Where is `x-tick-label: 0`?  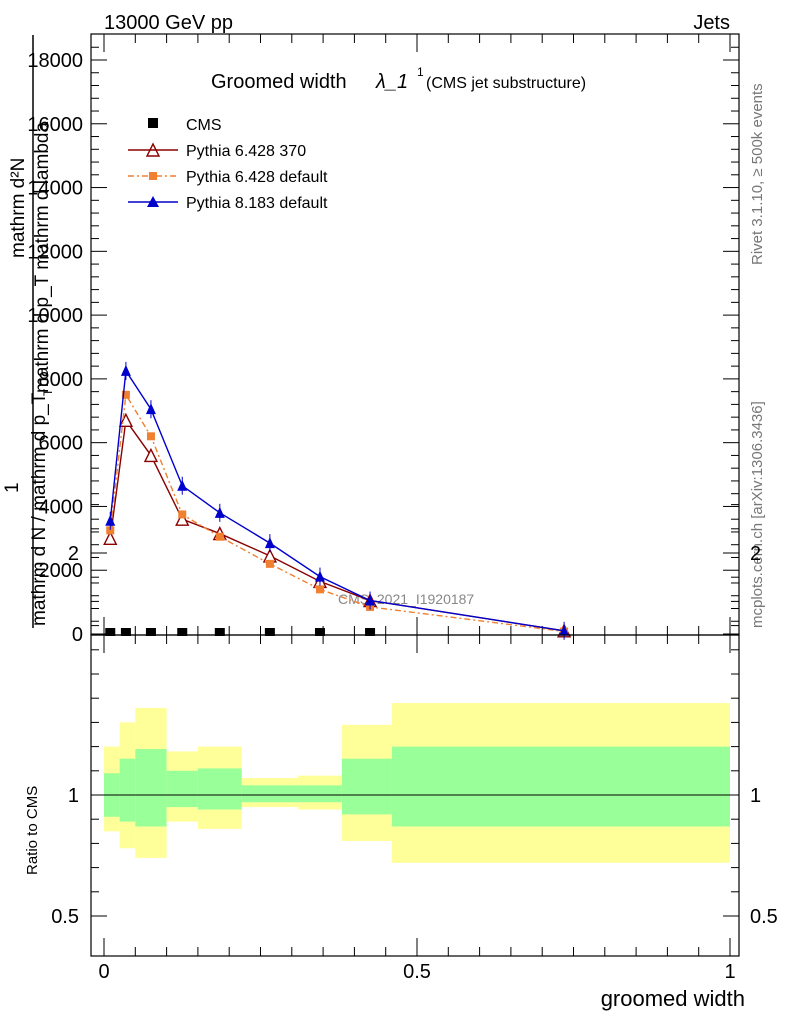
x-tick-label: 0 is located at coordinates (103, 972).